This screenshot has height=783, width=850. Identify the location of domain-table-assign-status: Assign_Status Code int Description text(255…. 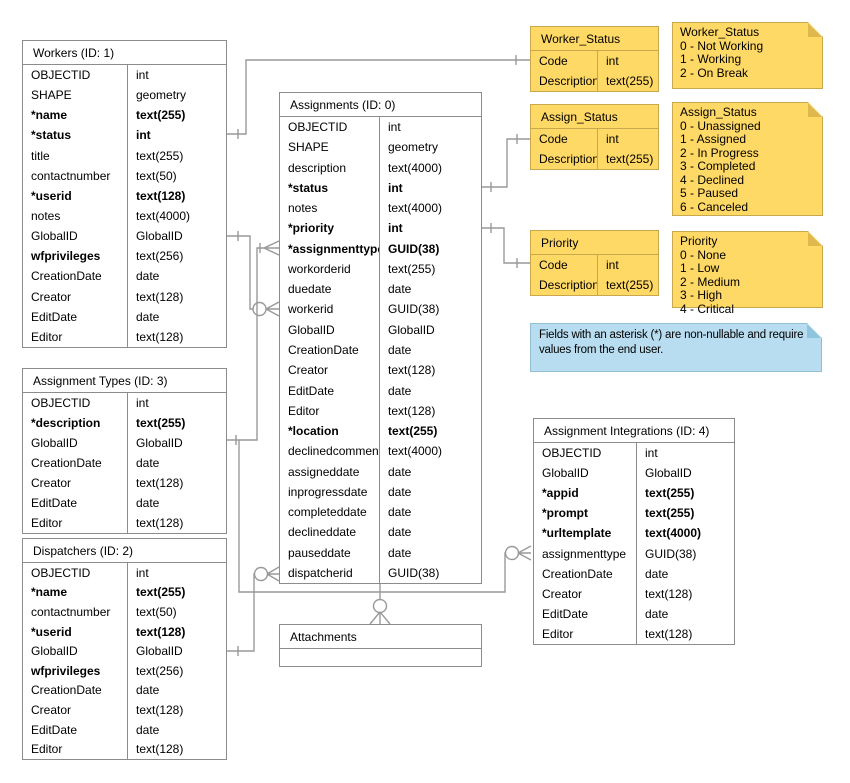
(594, 137).